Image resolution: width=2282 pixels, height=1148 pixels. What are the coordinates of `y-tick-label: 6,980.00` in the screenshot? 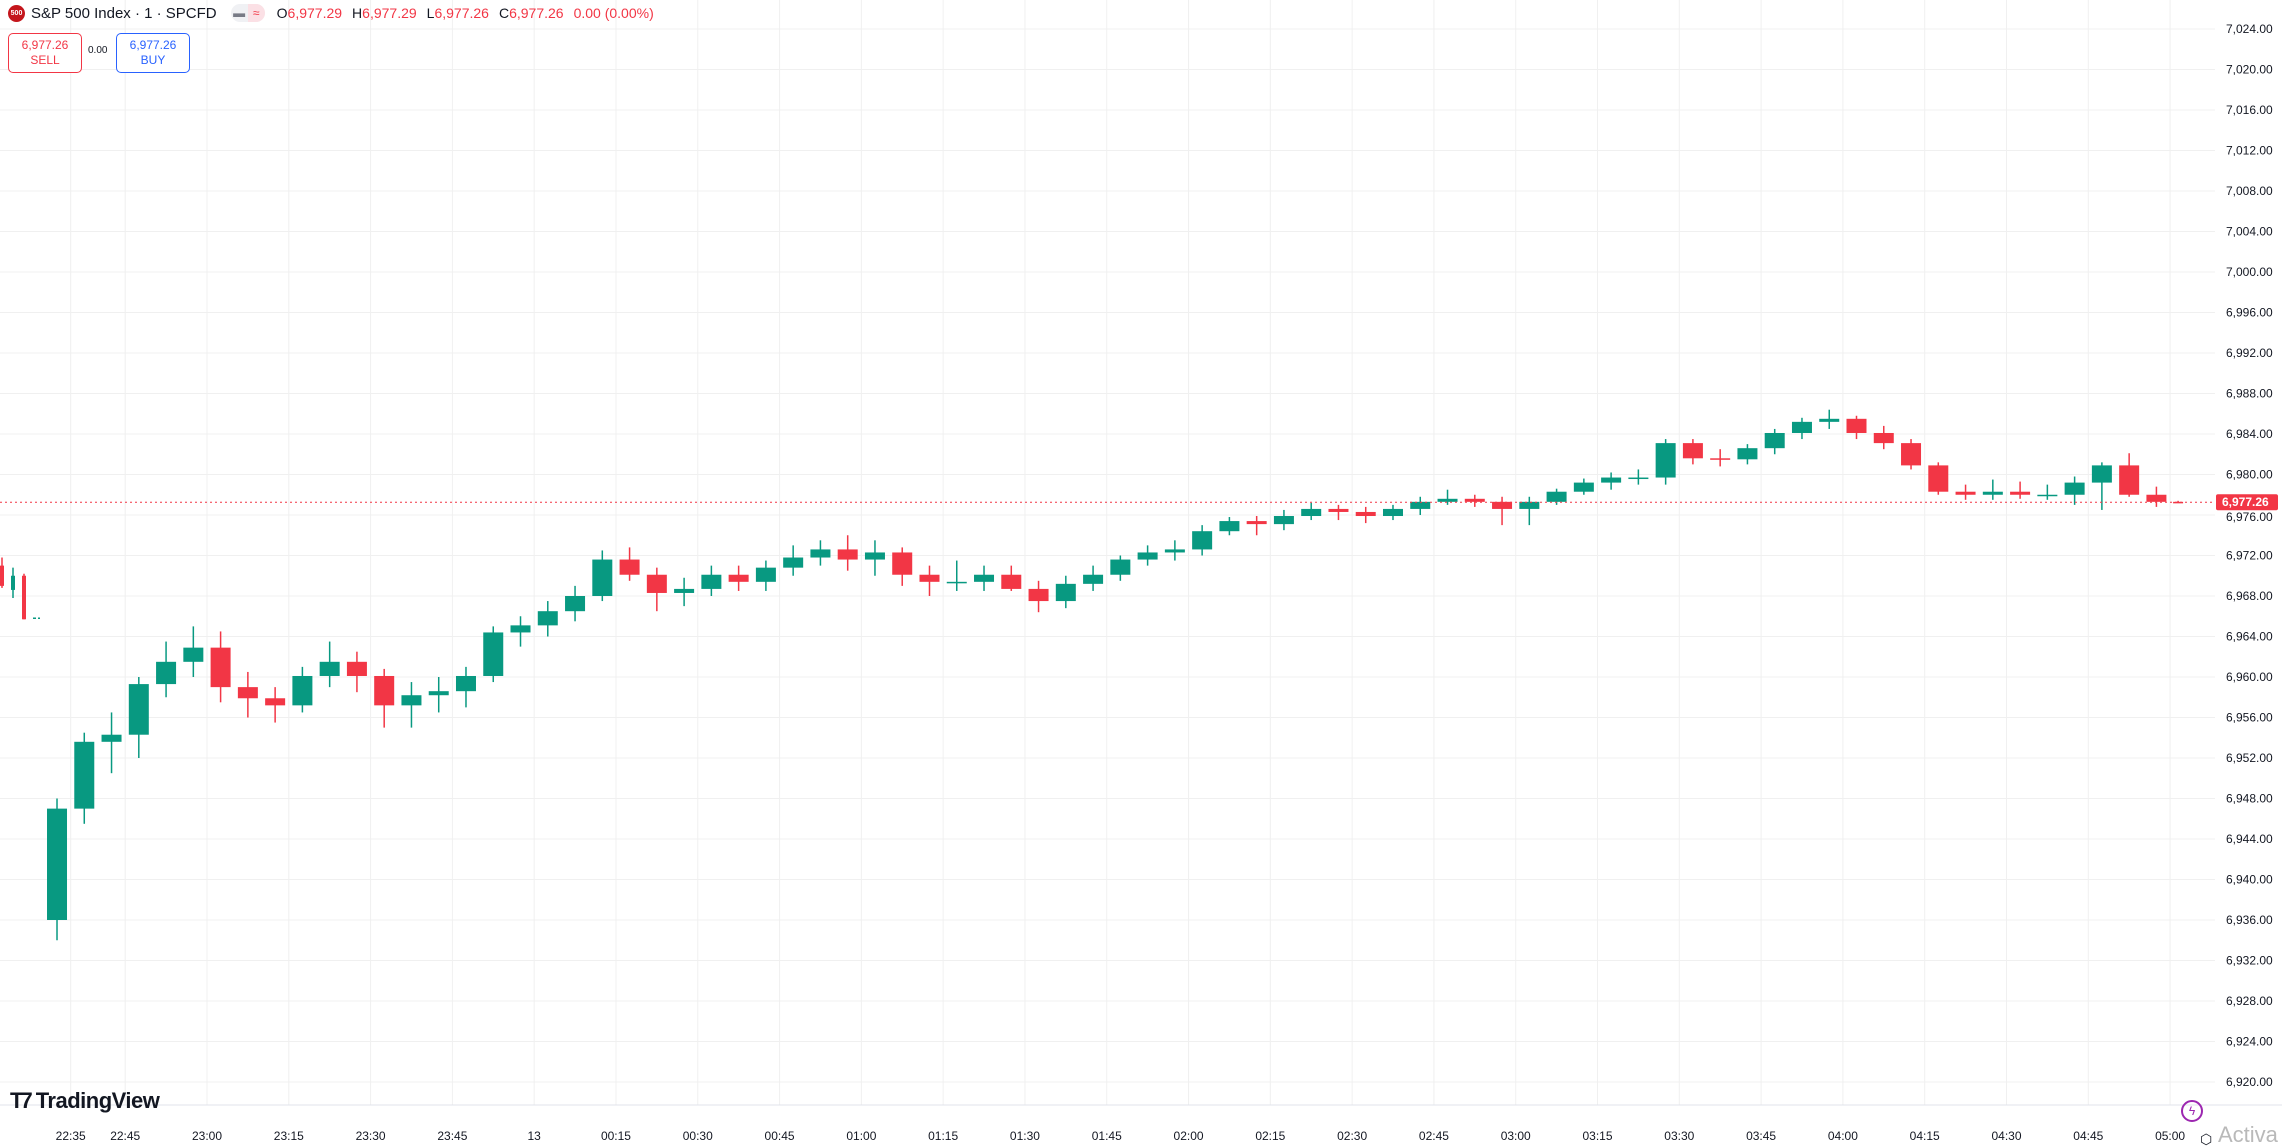 It's located at (2249, 475).